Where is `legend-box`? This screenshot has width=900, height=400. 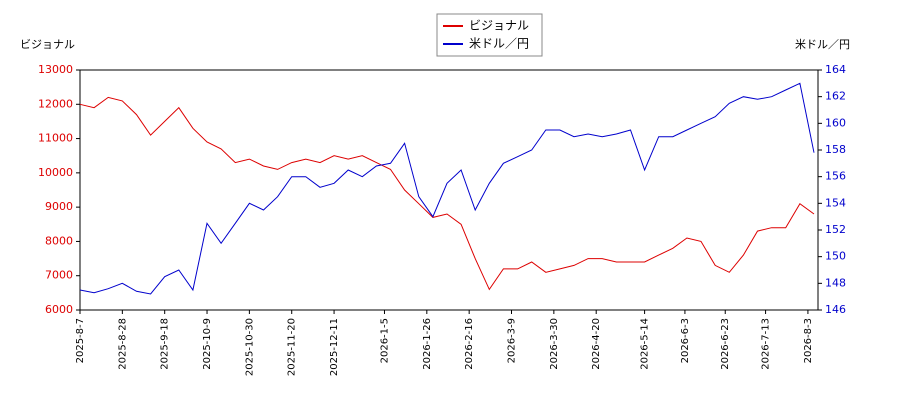
legend-box is located at coordinates (489, 35).